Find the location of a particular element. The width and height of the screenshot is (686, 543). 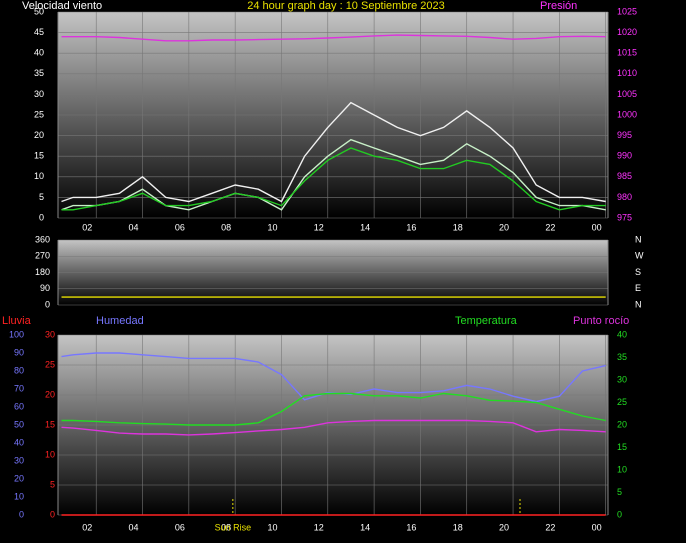

y3-tick-label: 90 is located at coordinates (19, 352).